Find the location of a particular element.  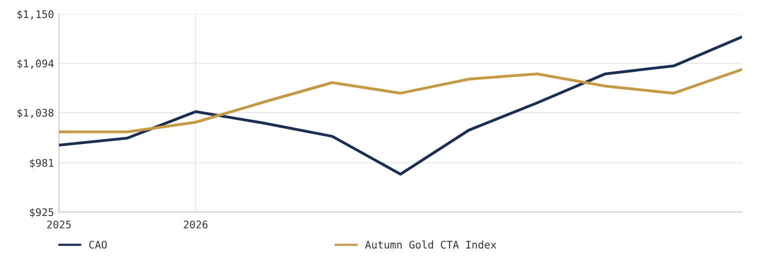

x-tick-label: 2025 is located at coordinates (59, 224).